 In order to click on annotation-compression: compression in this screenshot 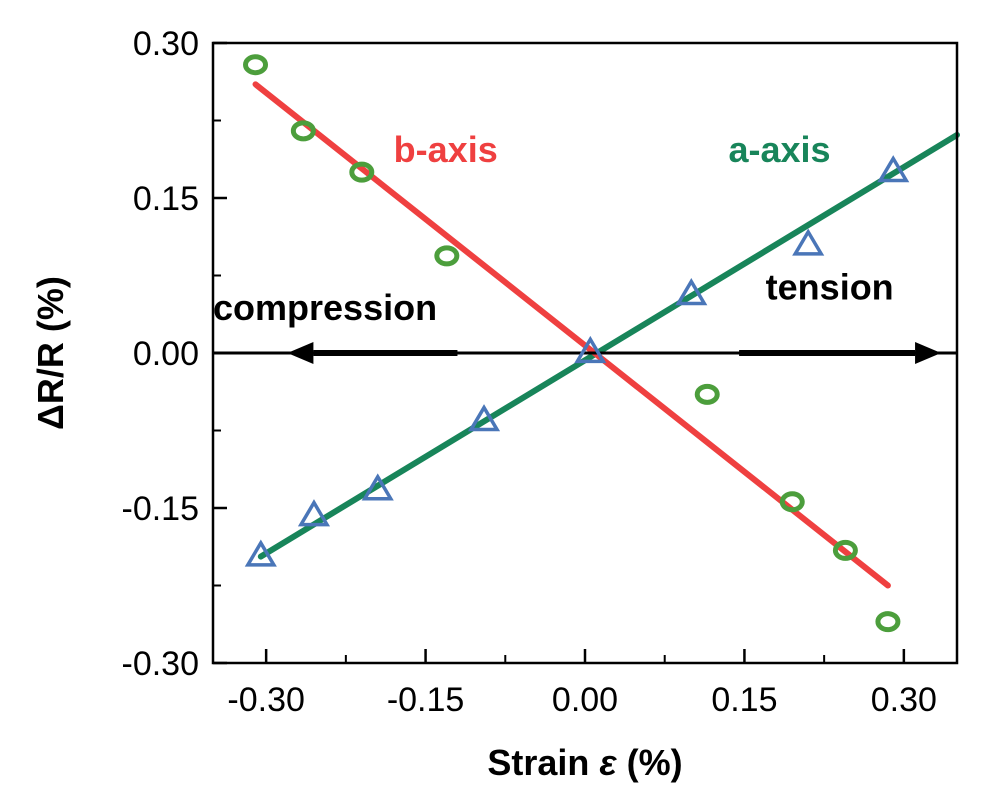, I will do `click(325, 307)`.